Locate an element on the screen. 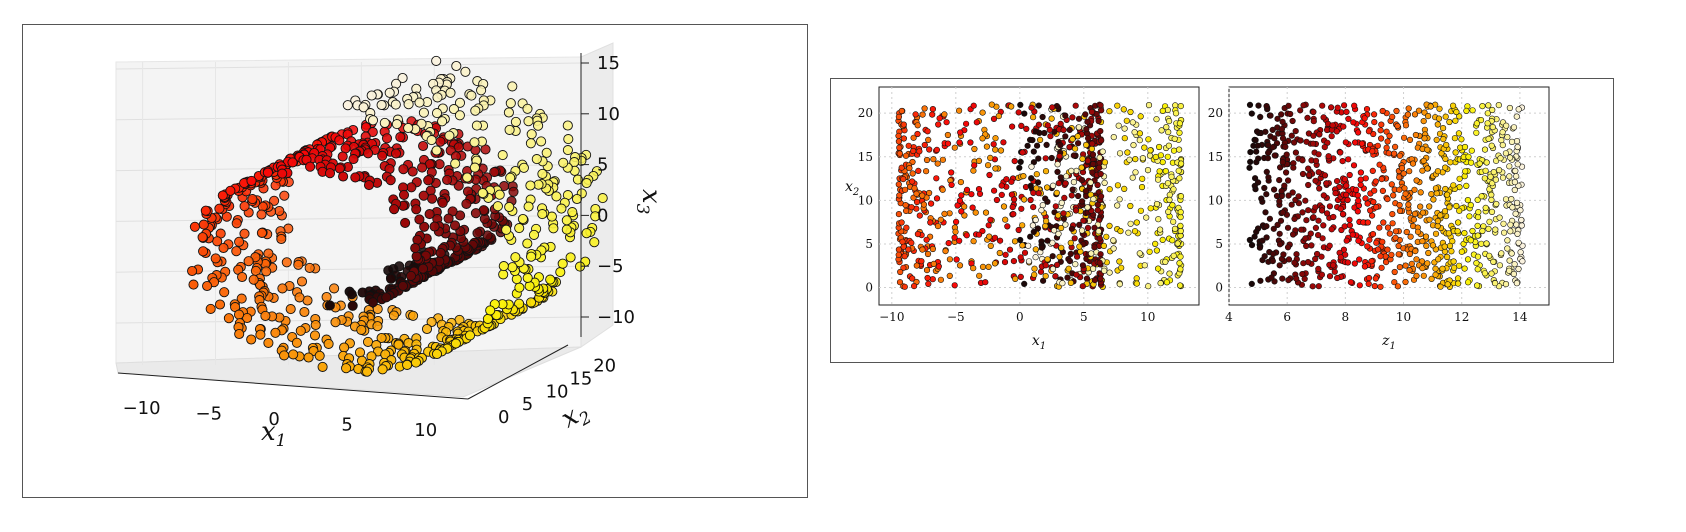 This screenshot has height=532, width=1686. x2-tick-label: 10 is located at coordinates (557, 391).